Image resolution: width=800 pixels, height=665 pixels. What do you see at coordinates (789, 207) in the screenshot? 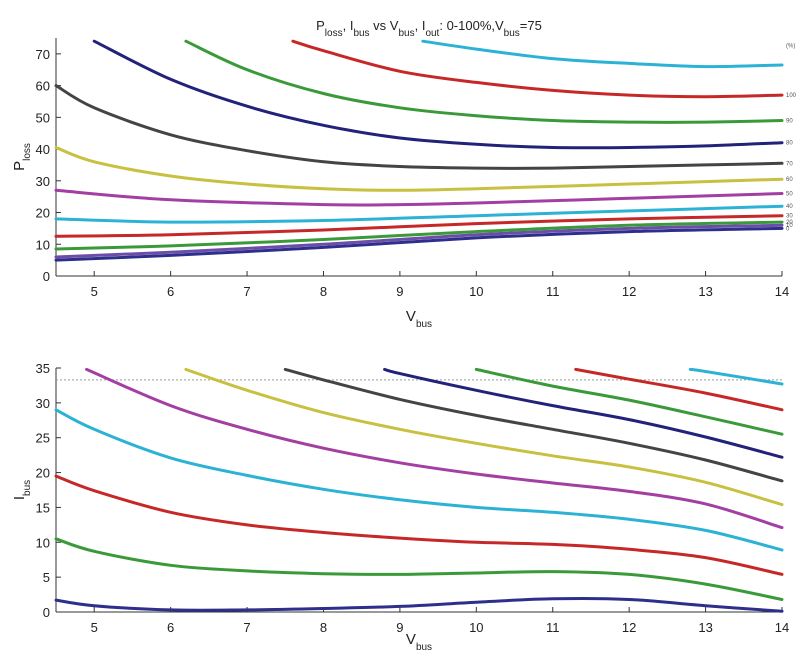
I see `ploss-series-end-label: 40` at bounding box center [789, 207].